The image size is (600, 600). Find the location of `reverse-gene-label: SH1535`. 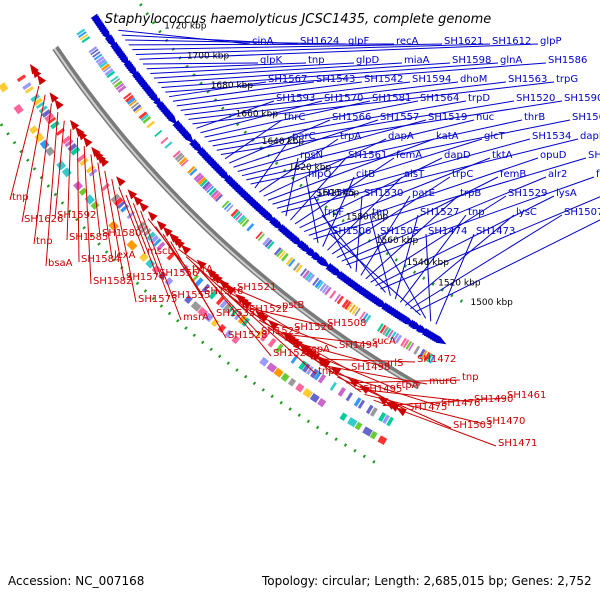

reverse-gene-label: SH1535 is located at coordinates (235, 313).